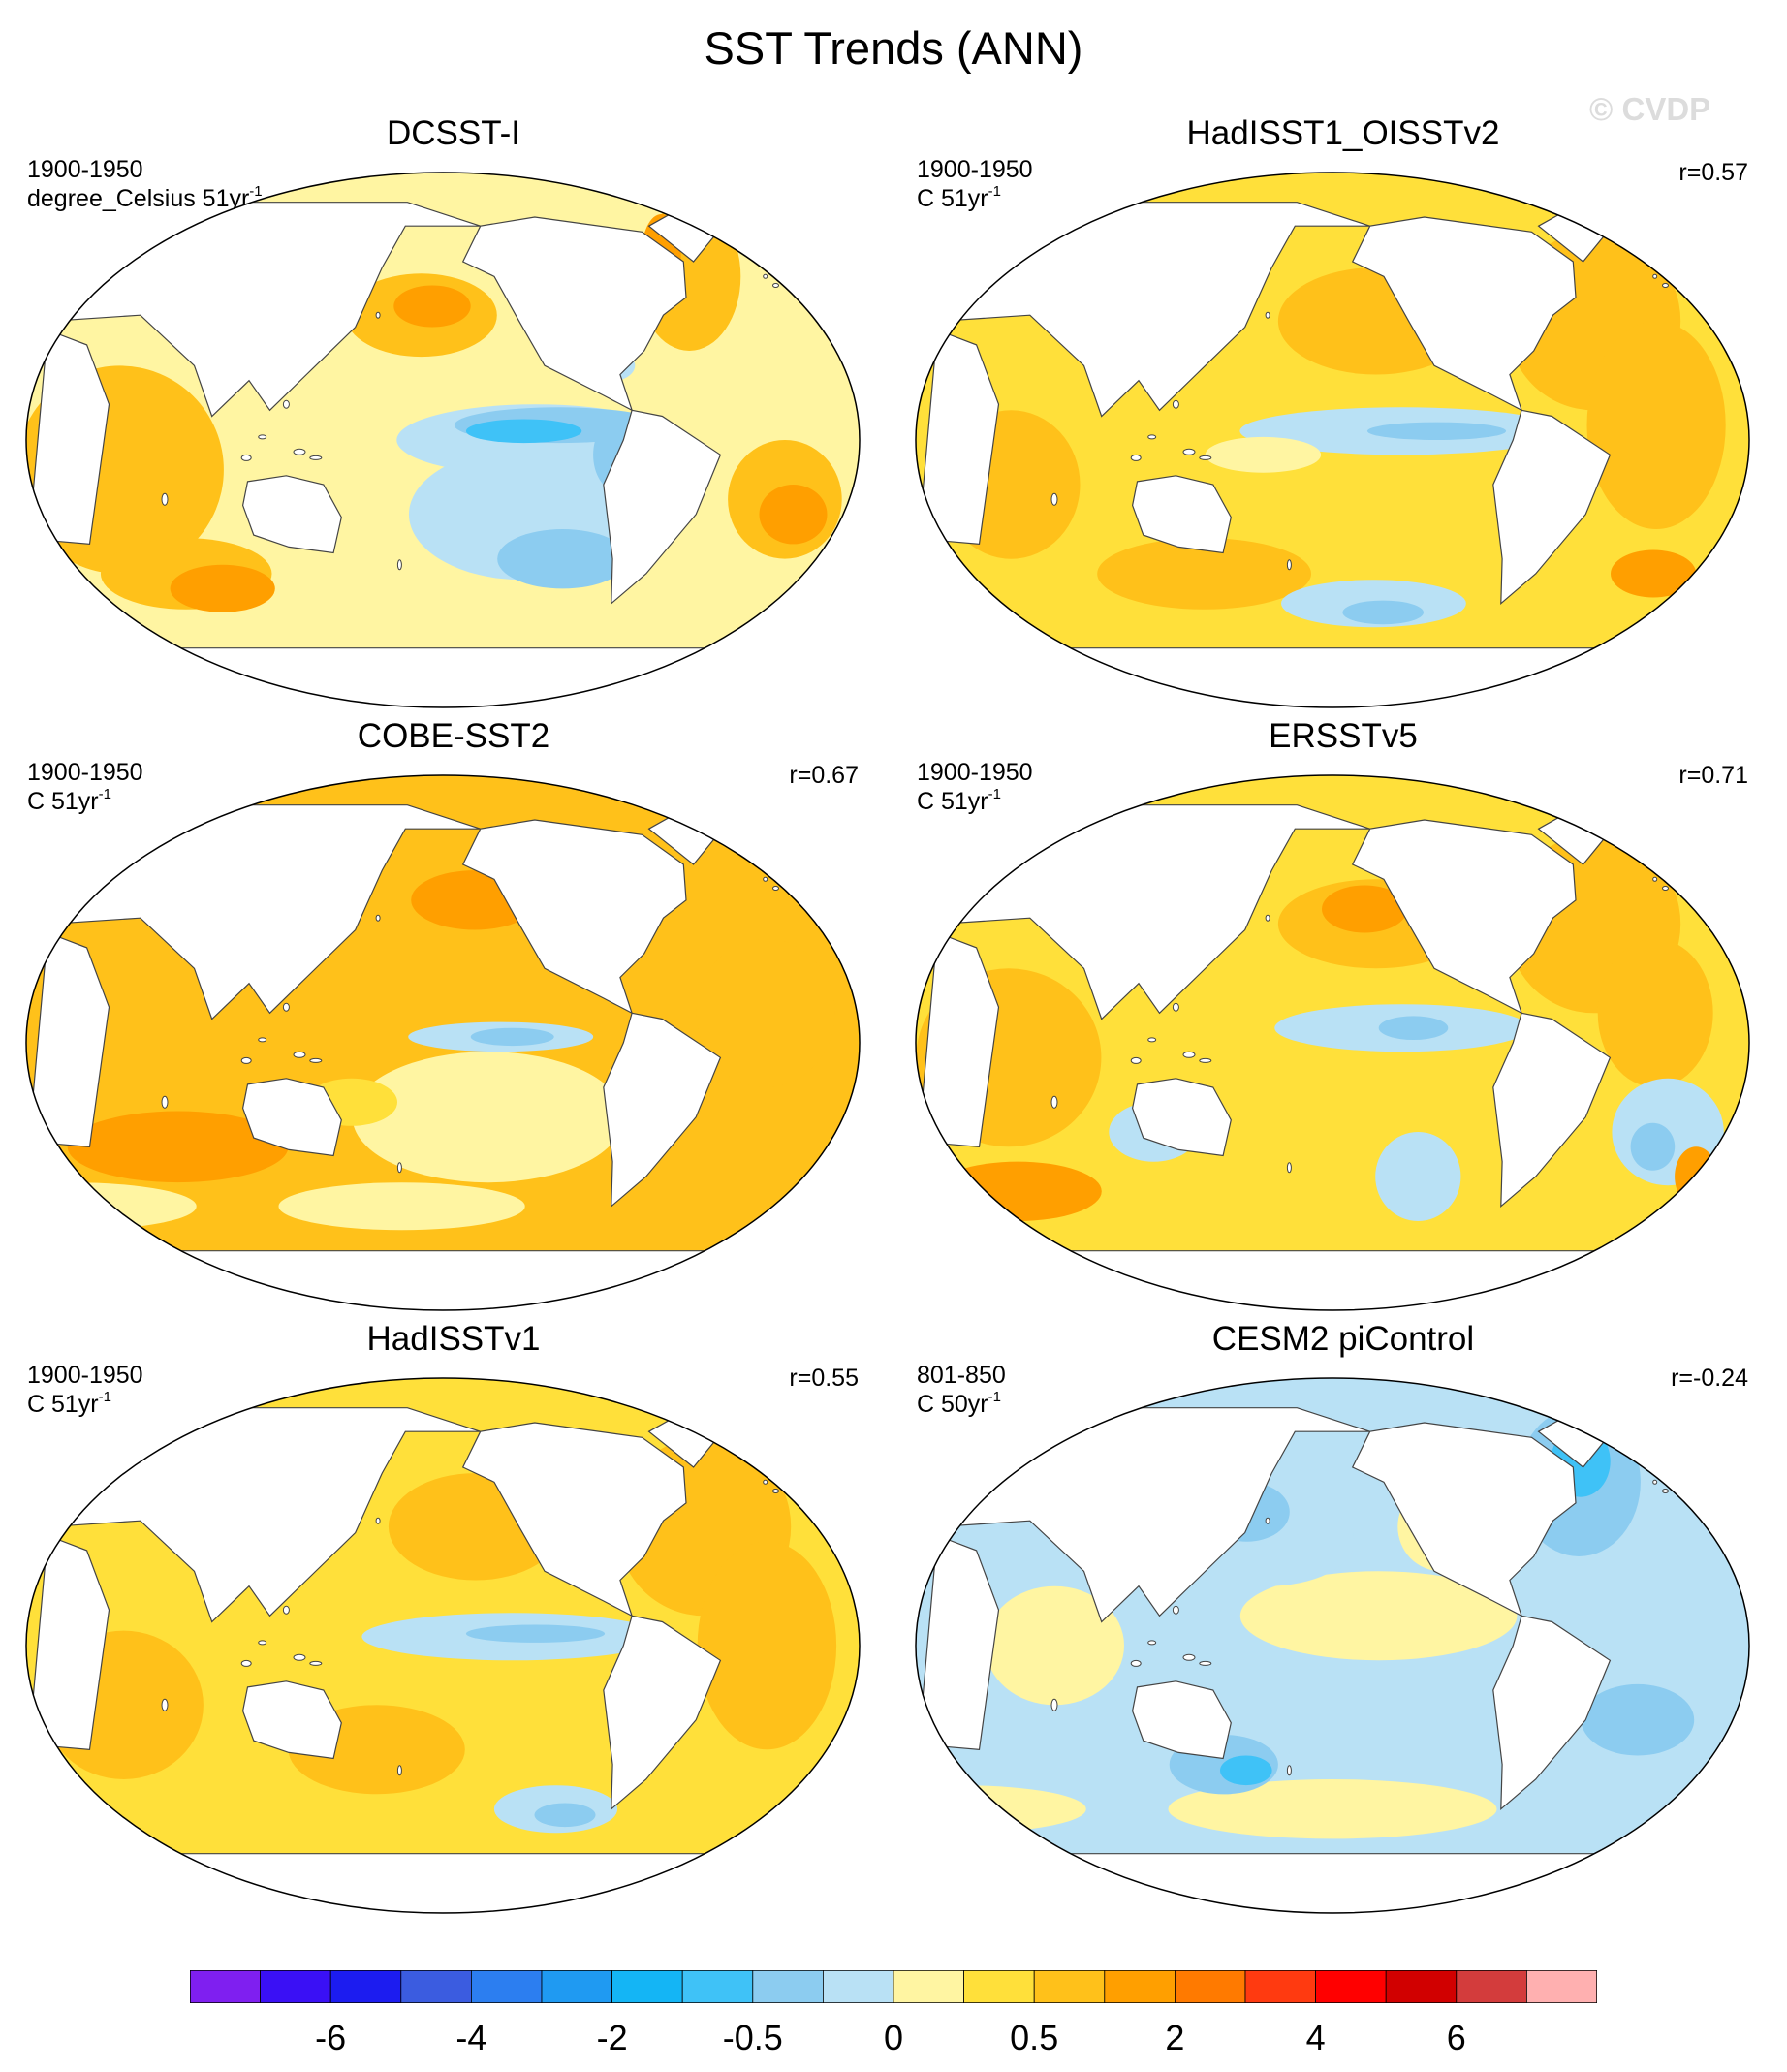  Describe the element at coordinates (1343, 133) in the screenshot. I see `panel-title: HadISST1_OISSTv2` at that location.